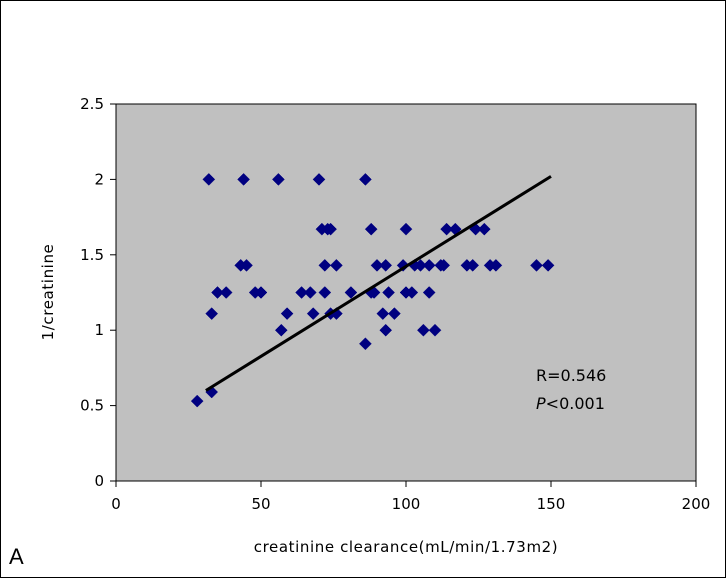  I want to click on x-tick-label: 0, so click(116, 504).